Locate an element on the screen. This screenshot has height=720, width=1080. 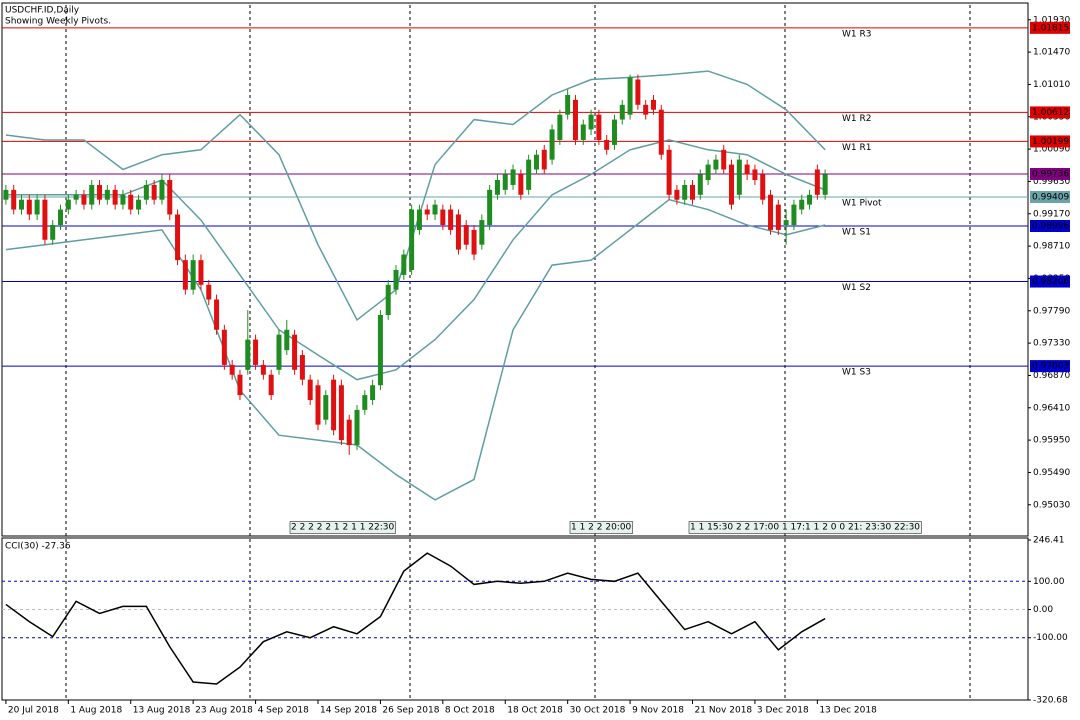
pivot-price-label: 1.00612 is located at coordinates (1050, 113).